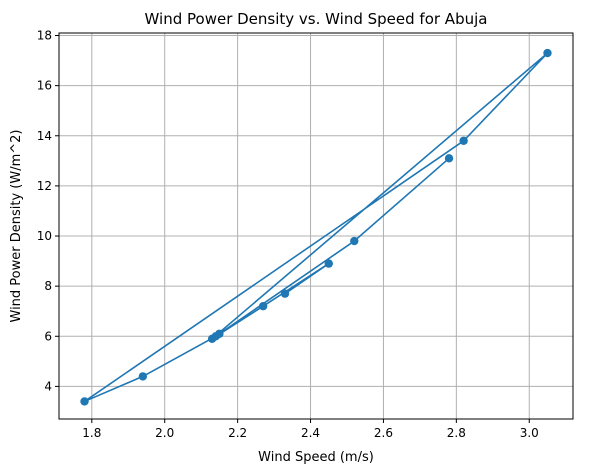  What do you see at coordinates (529, 433) in the screenshot?
I see `x-tick-label: 3.0` at bounding box center [529, 433].